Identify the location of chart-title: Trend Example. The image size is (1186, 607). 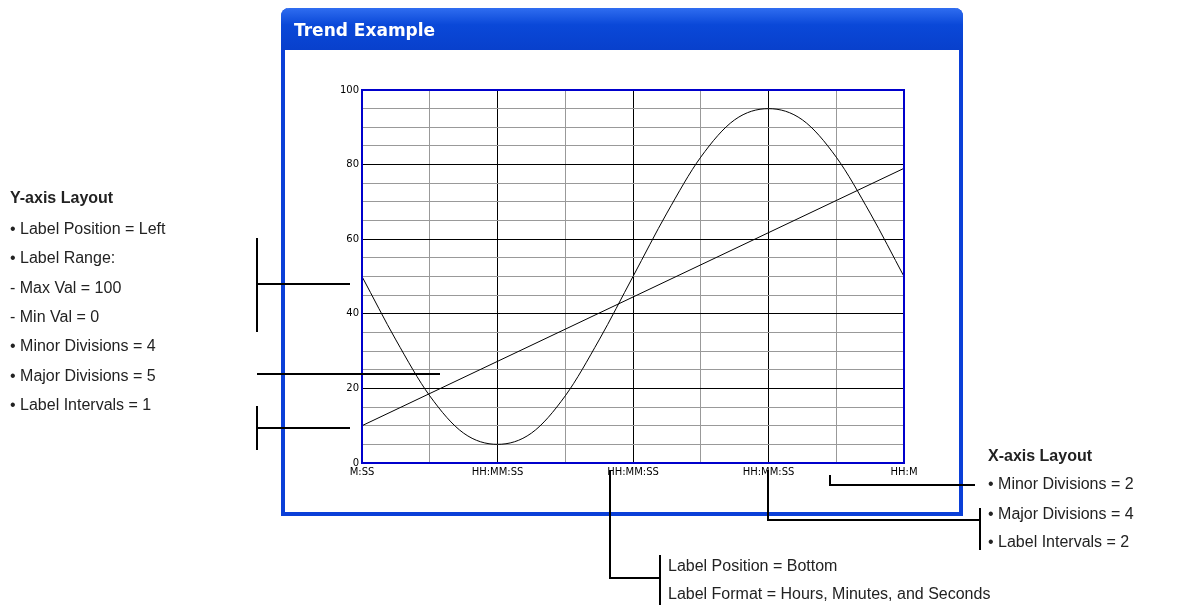
(365, 30).